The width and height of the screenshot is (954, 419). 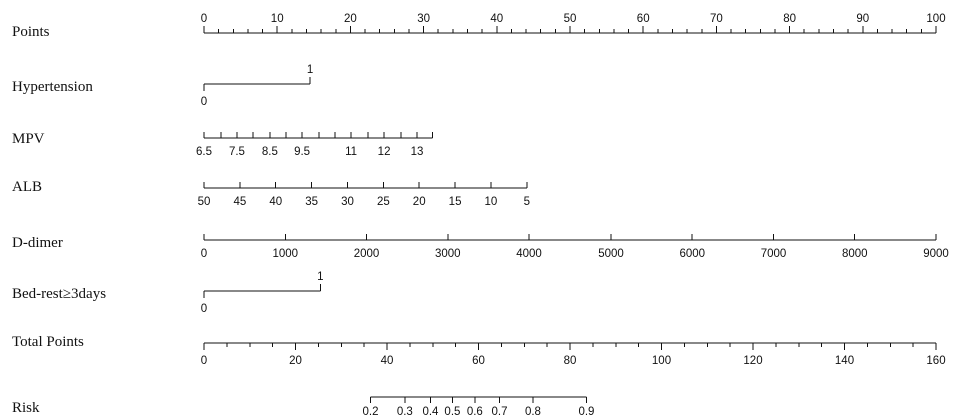 I want to click on row-label-mpv: MPV, so click(x=28, y=139).